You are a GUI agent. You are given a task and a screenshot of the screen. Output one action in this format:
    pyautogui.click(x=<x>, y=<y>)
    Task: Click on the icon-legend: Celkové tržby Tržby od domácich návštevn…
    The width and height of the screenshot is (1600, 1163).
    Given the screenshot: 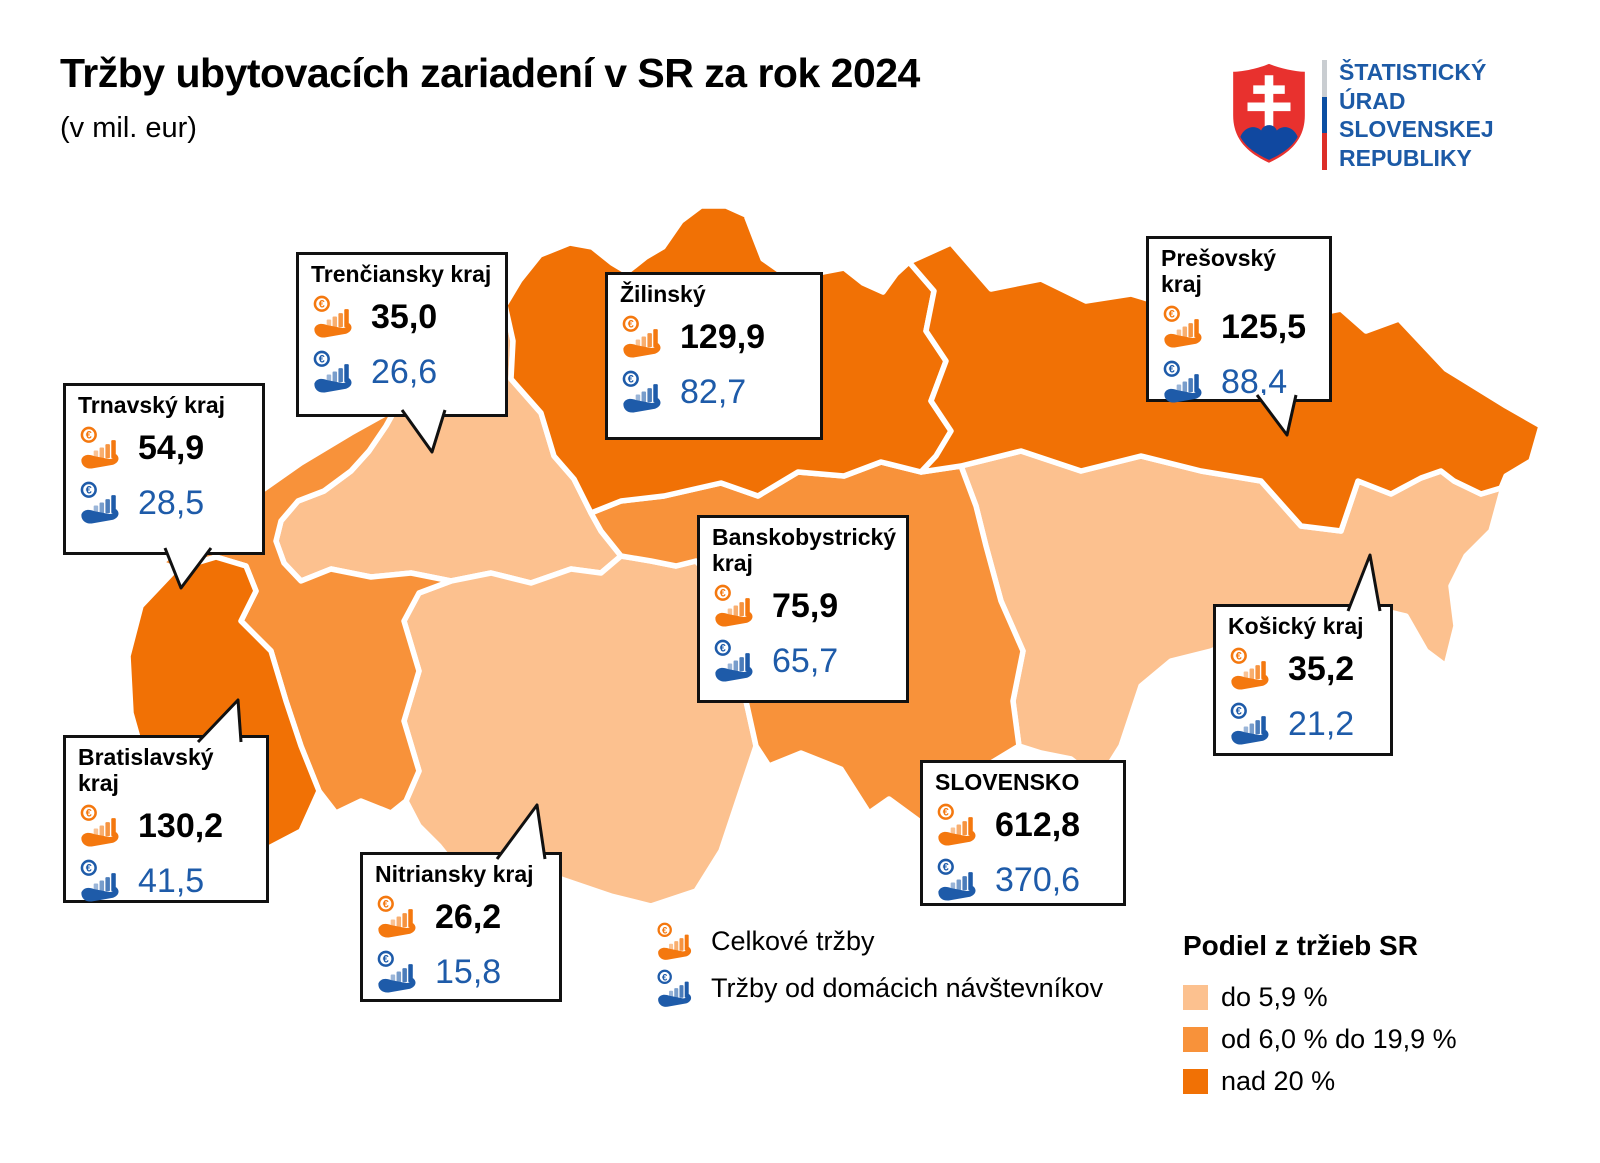 What is the action you would take?
    pyautogui.click(x=879, y=965)
    